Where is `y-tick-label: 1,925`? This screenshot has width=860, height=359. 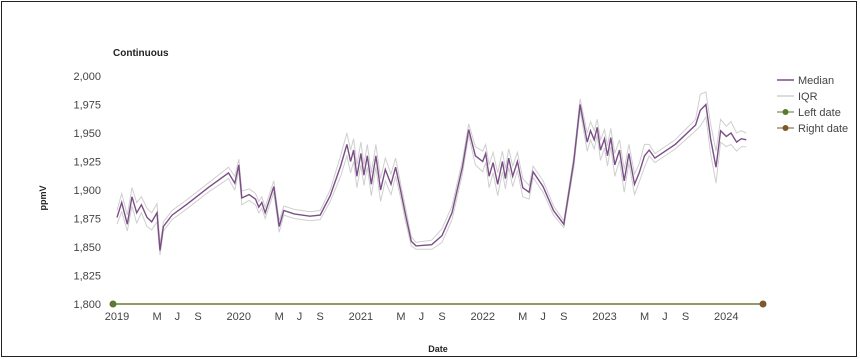
y-tick-label: 1,925 is located at coordinates (87, 163).